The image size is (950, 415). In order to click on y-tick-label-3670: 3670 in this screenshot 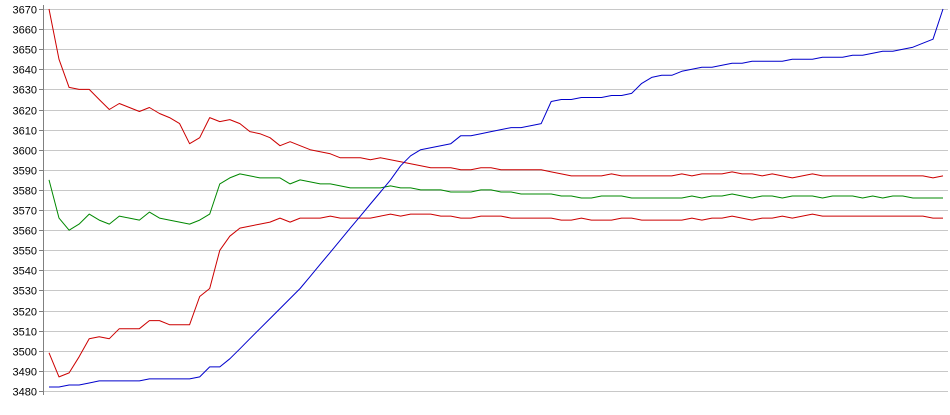, I will do `click(25, 11)`.